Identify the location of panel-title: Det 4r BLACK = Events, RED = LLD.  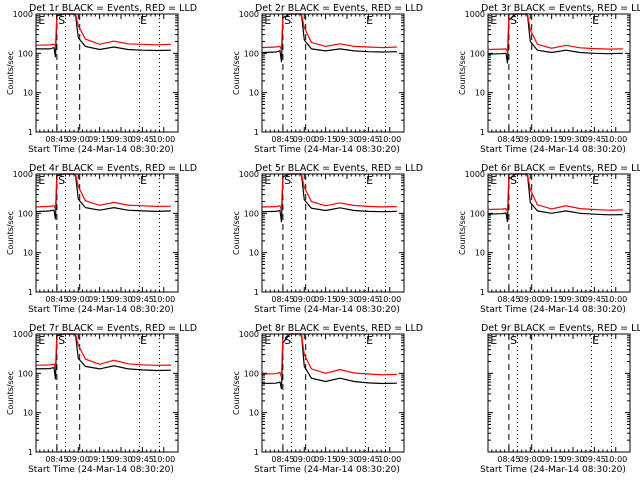
(113, 168).